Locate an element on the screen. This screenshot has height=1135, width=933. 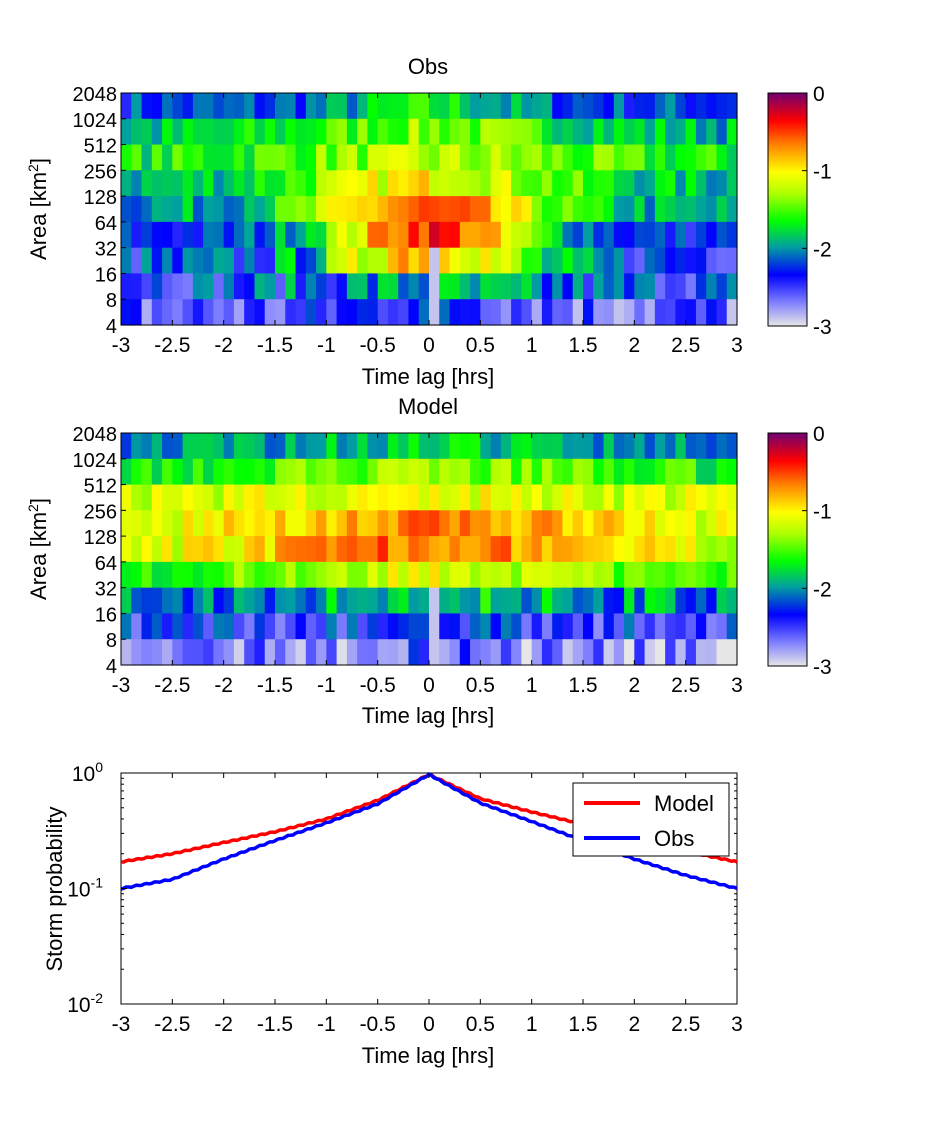
x-tick-label: 1.5 is located at coordinates (582, 345).